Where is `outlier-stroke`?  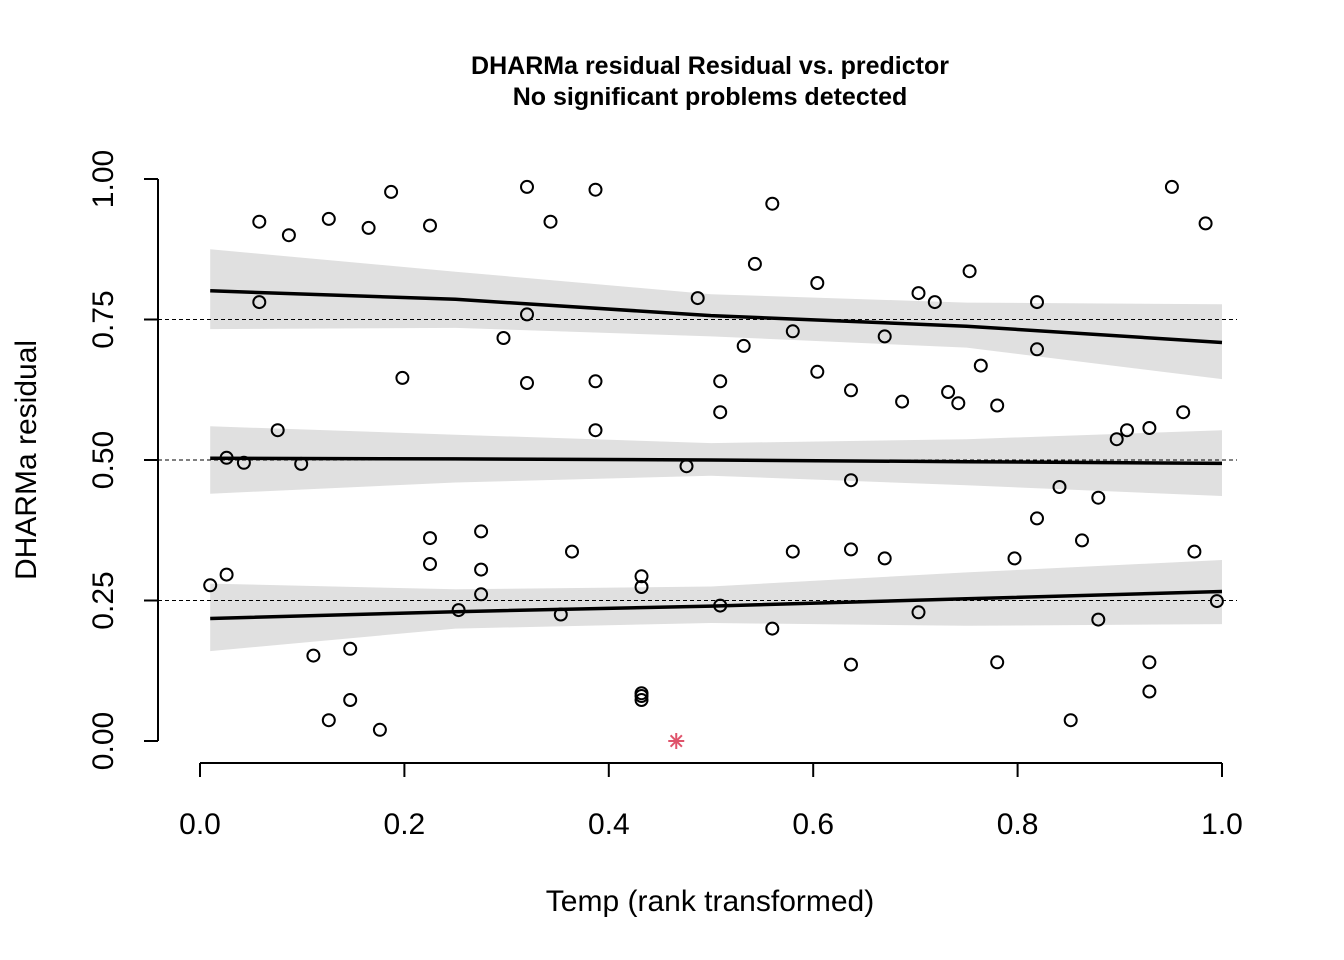
outlier-stroke is located at coordinates (676, 741).